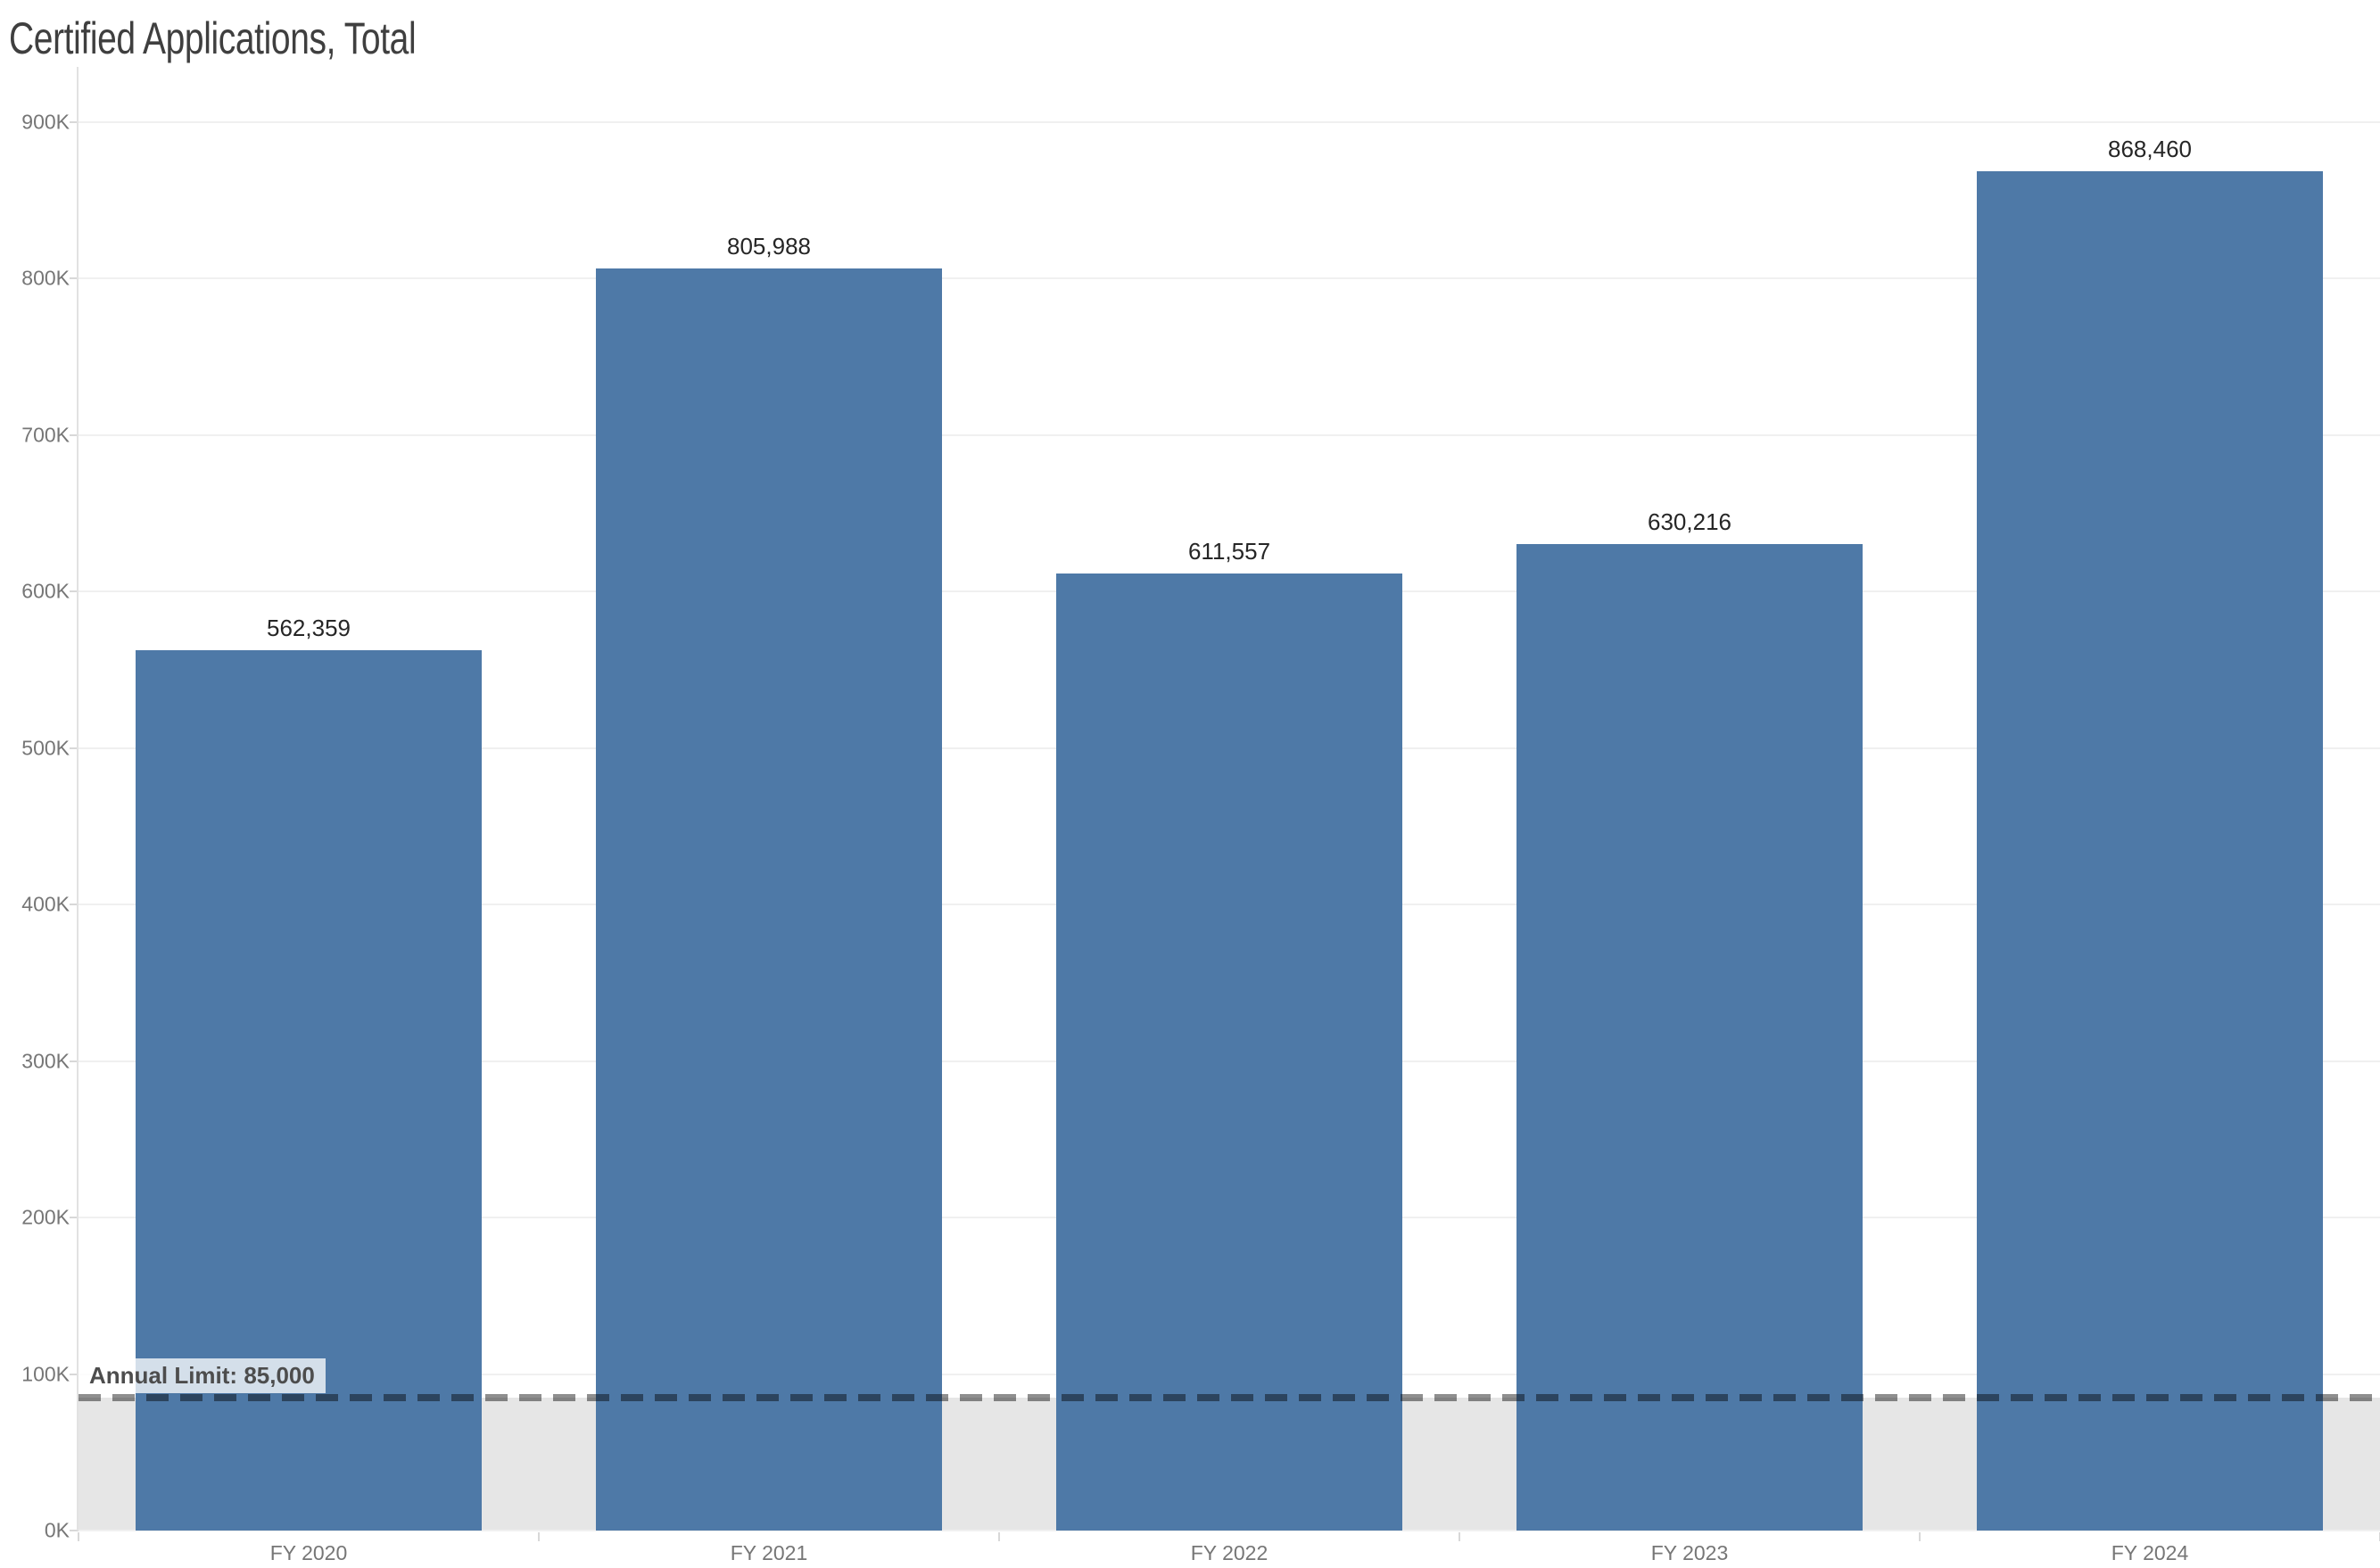 Image resolution: width=2380 pixels, height=1568 pixels. Describe the element at coordinates (45, 1217) in the screenshot. I see `y-axis-tick-label: 200K` at that location.